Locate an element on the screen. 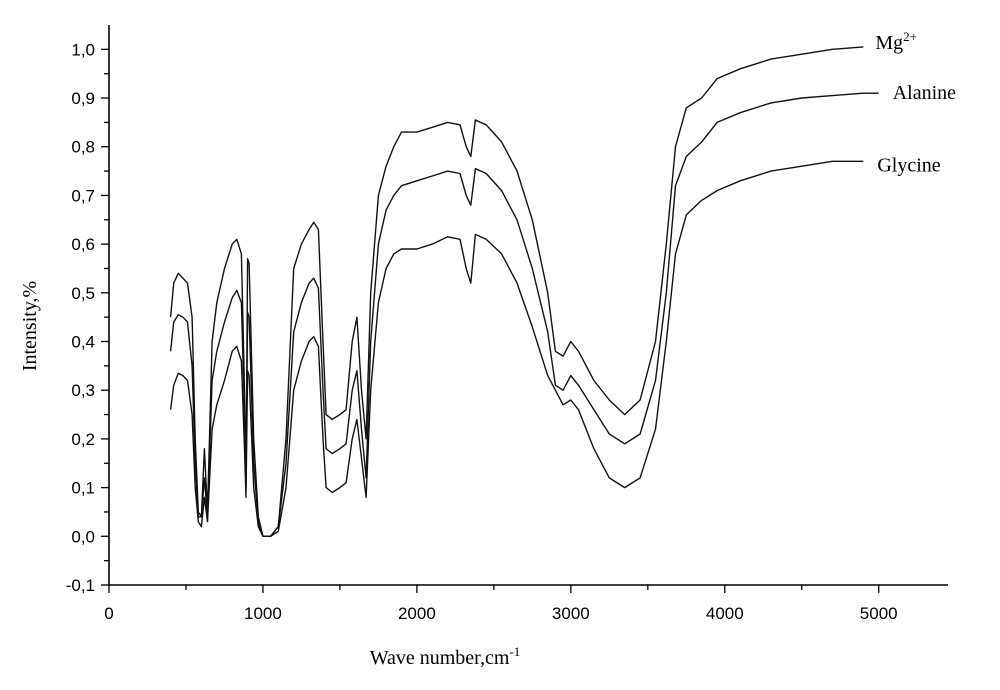 The width and height of the screenshot is (1000, 690). x-tick-label: 2000 is located at coordinates (417, 613).